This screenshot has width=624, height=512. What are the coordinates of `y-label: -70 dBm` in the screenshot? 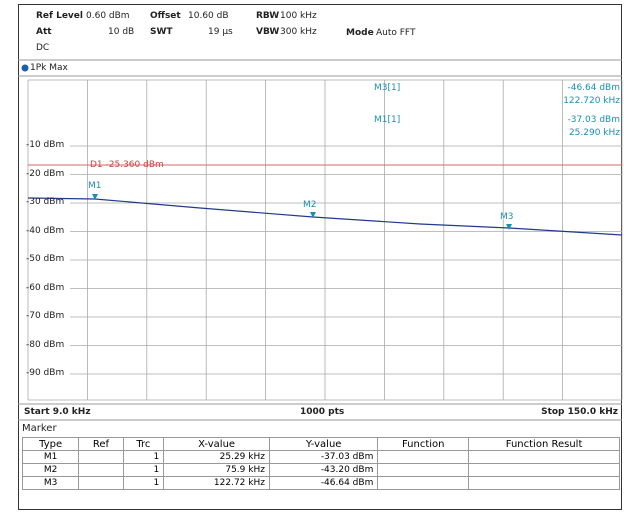 It's located at (45, 316).